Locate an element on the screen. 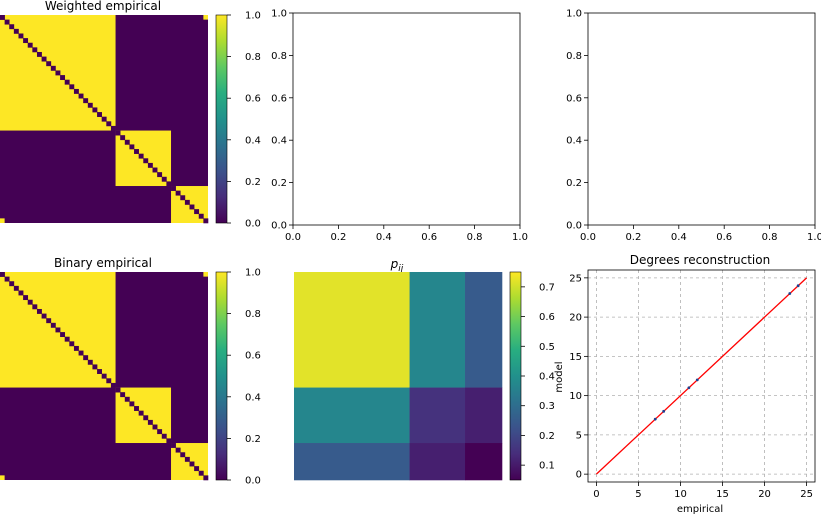 The width and height of the screenshot is (821, 514). y-tick-label: 25 is located at coordinates (575, 278).